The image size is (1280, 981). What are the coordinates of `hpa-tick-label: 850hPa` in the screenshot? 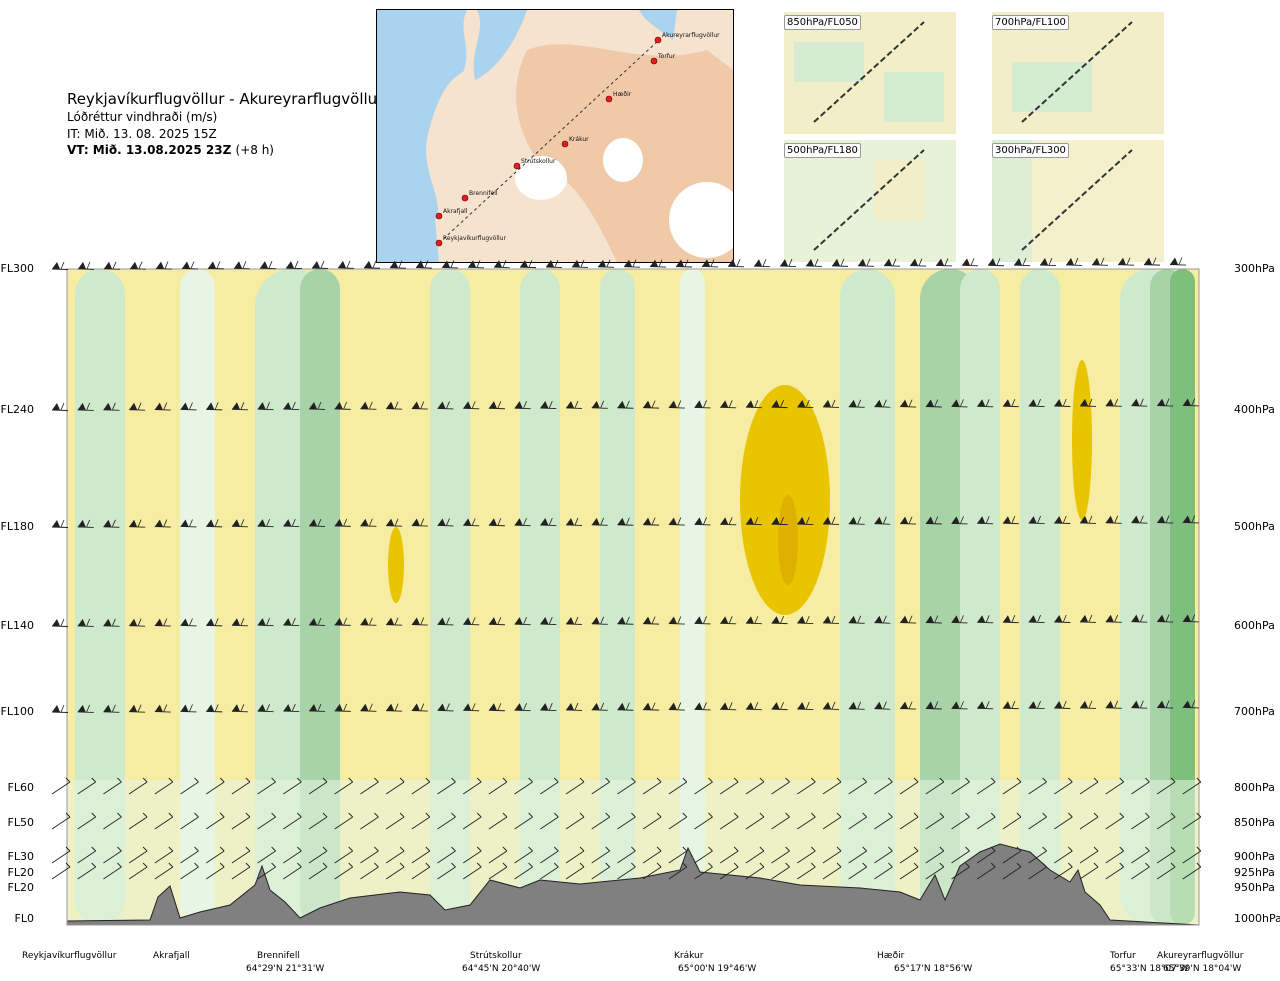 It's located at (1254, 822).